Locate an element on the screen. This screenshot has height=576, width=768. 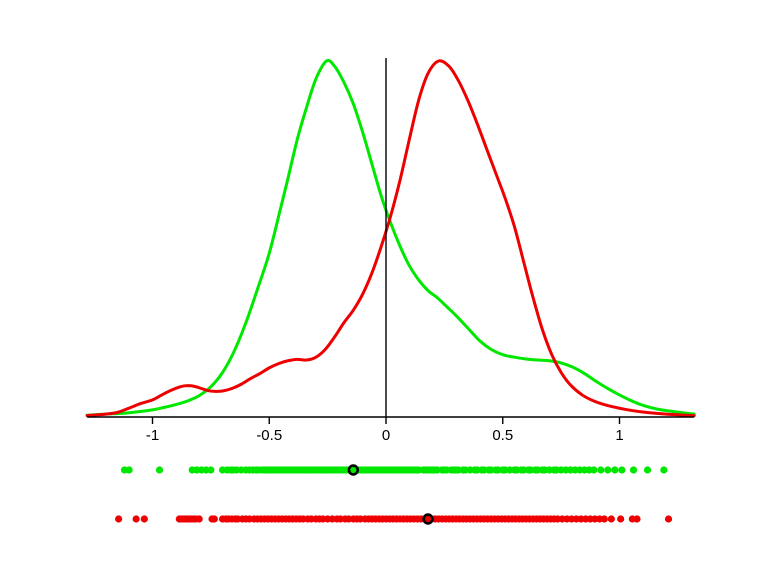
green-median-marker is located at coordinates (353, 470).